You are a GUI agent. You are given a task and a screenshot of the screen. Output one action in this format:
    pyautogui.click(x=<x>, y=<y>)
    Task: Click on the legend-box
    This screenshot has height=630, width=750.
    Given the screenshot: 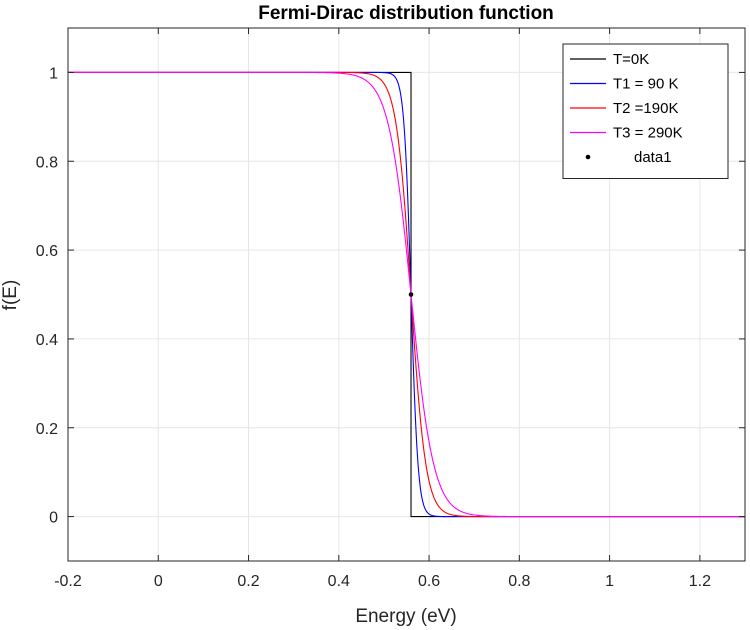 What is the action you would take?
    pyautogui.click(x=645, y=111)
    